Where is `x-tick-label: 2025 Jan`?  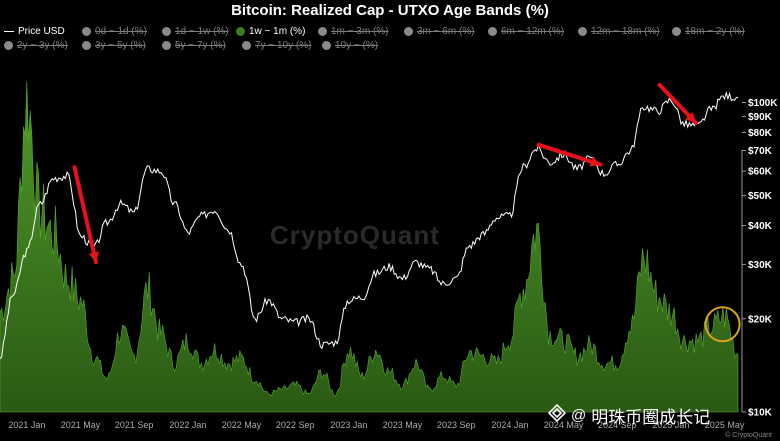 x-tick-label: 2025 Jan is located at coordinates (670, 425).